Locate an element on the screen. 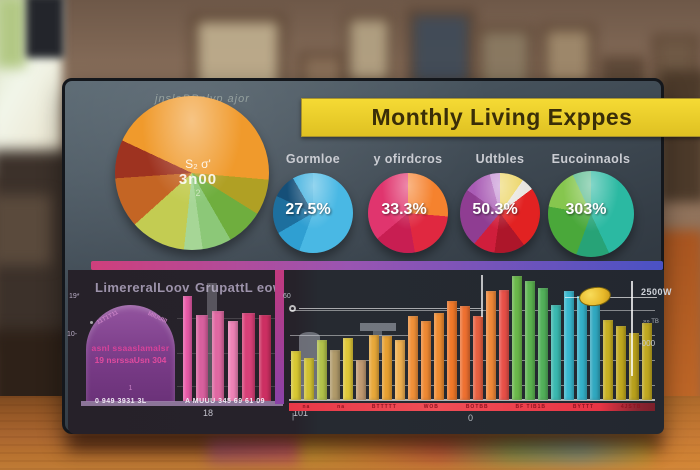  pie-chart-gormloe is located at coordinates (313, 213).